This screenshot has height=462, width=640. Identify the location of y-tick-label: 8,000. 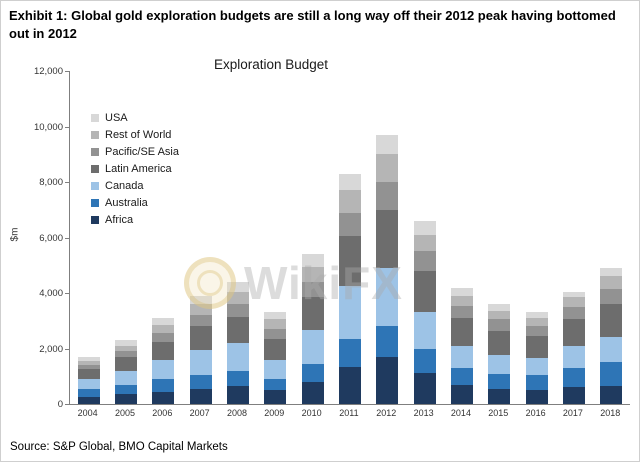
(51, 182).